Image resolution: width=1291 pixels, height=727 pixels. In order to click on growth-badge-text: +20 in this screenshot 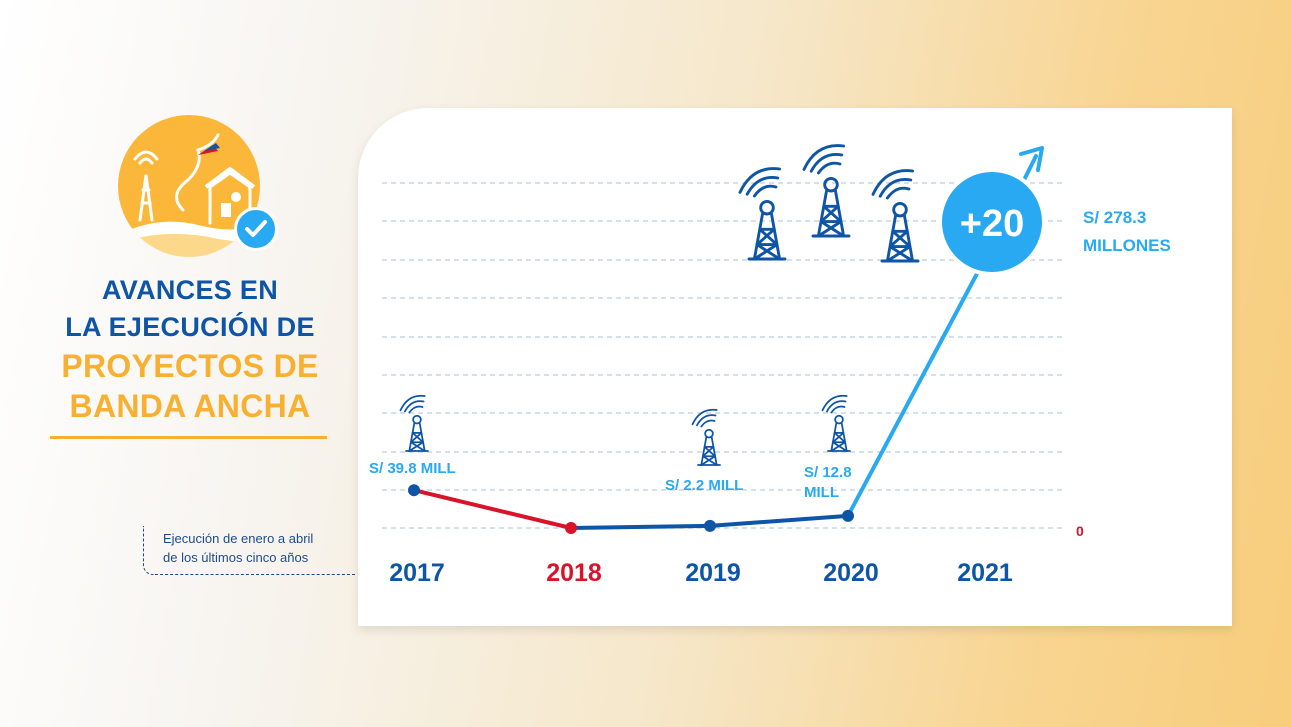, I will do `click(992, 224)`.